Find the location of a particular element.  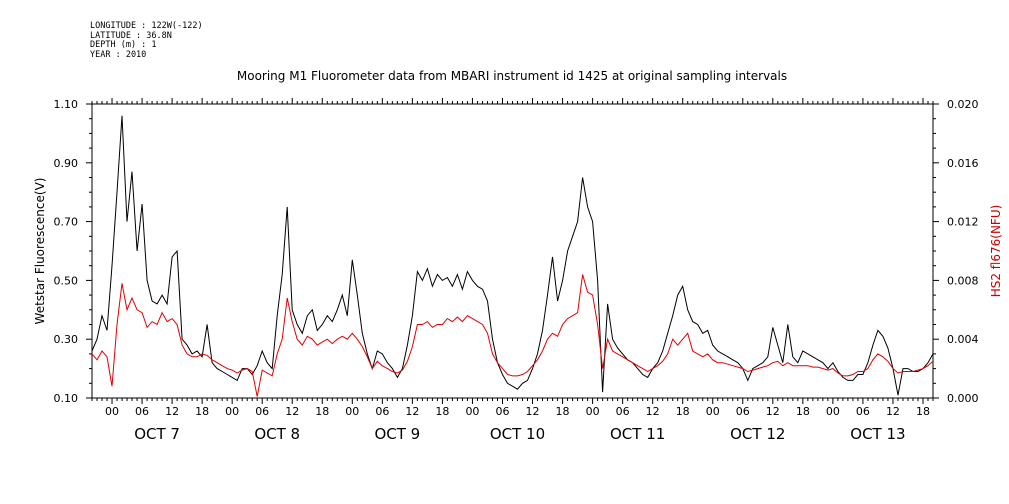

left-tick-label: 0.30 is located at coordinates (66, 339).